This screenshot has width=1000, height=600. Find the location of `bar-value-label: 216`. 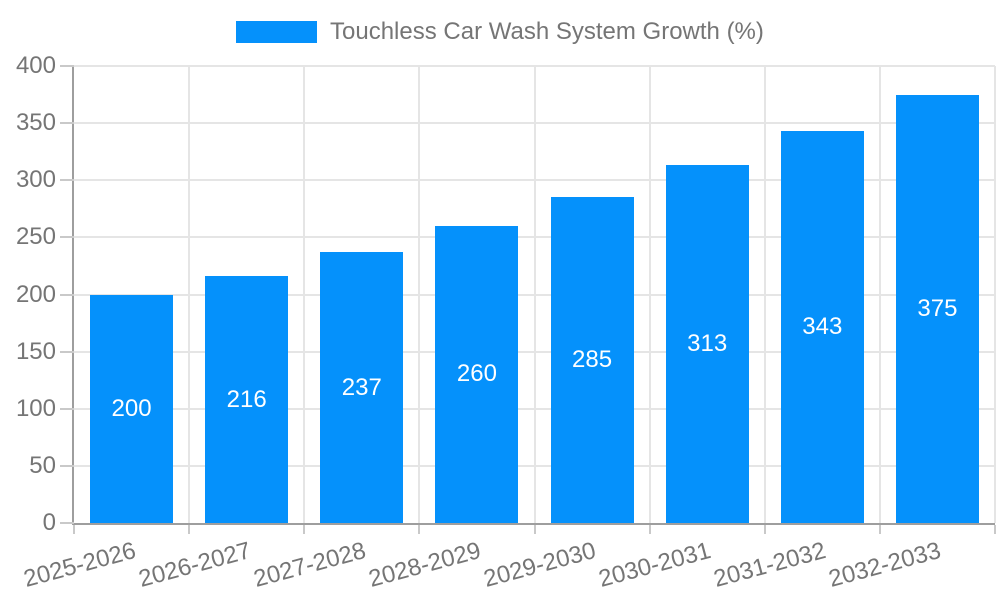

bar-value-label: 216 is located at coordinates (246, 399).